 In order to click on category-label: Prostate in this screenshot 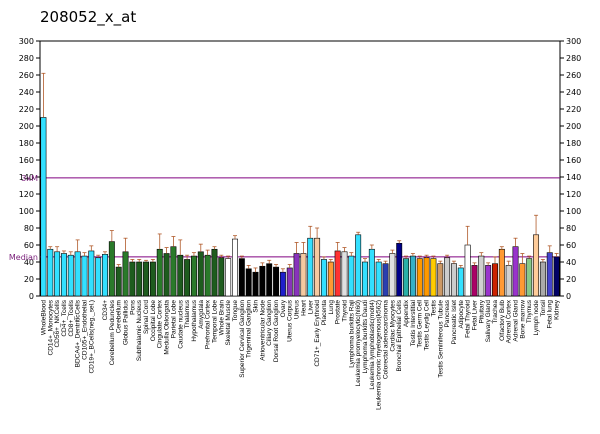, I will do `click(338, 312)`.